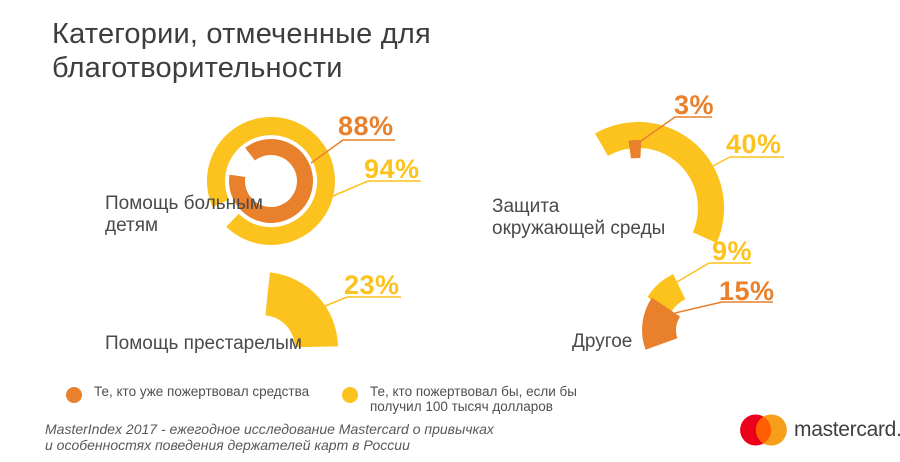  Describe the element at coordinates (763, 430) in the screenshot. I see `mastercard-circles-icon` at that location.